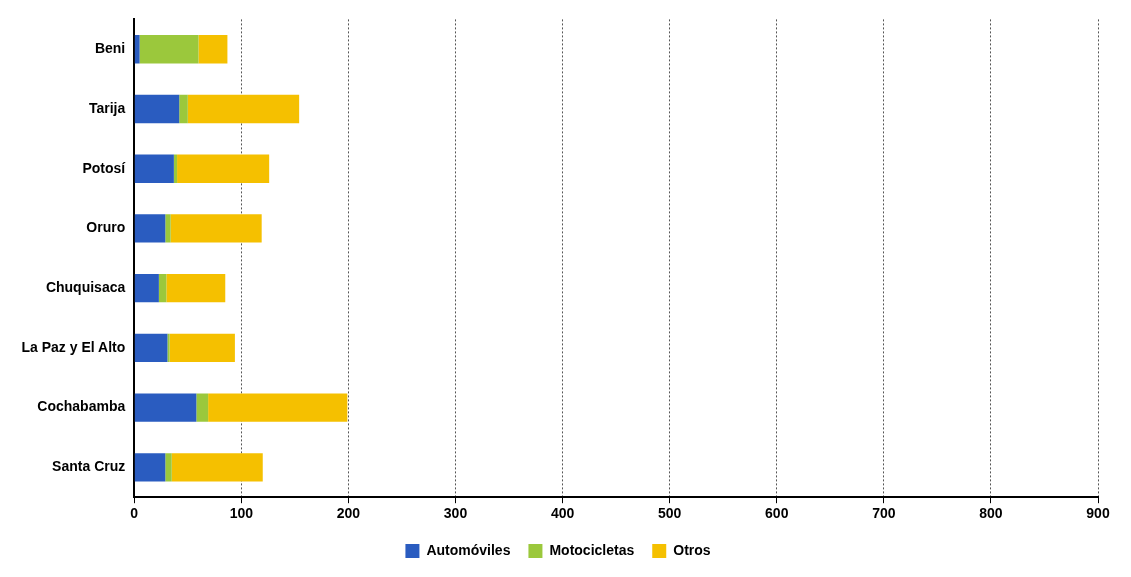 This screenshot has width=1131, height=577. What do you see at coordinates (104, 167) in the screenshot?
I see `y-tick-label: Potosí` at bounding box center [104, 167].